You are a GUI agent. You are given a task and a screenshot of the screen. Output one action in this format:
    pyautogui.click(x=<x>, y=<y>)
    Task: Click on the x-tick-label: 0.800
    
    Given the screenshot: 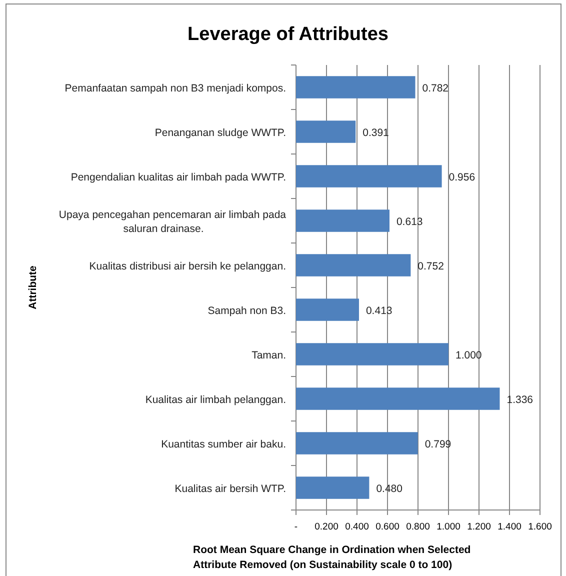 What is the action you would take?
    pyautogui.click(x=418, y=526)
    